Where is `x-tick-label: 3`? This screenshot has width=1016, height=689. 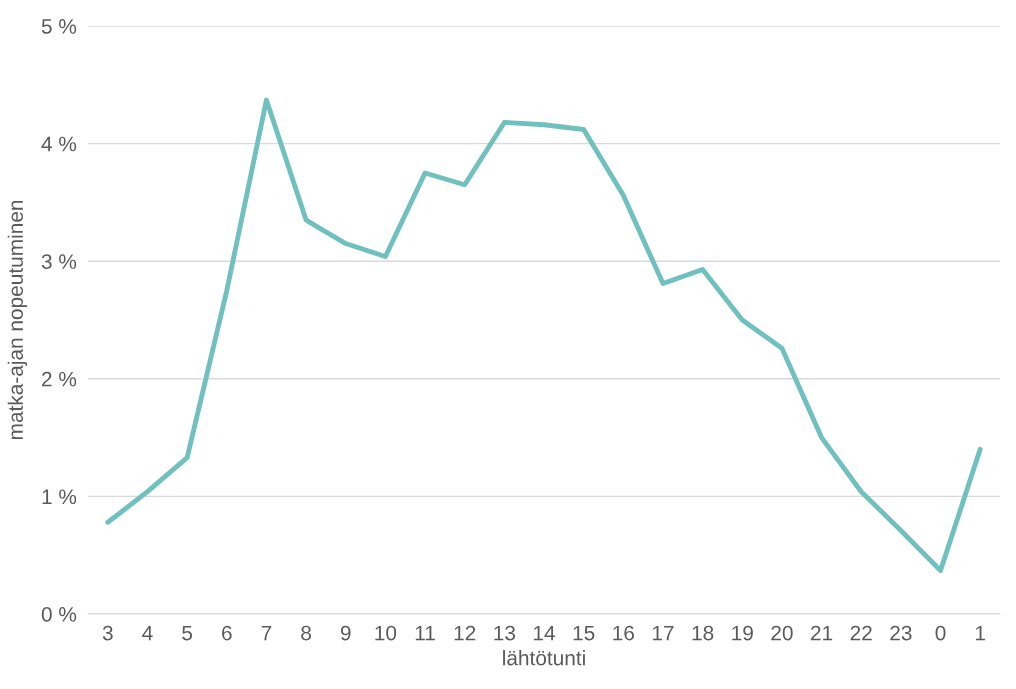 x-tick-label: 3 is located at coordinates (107, 633).